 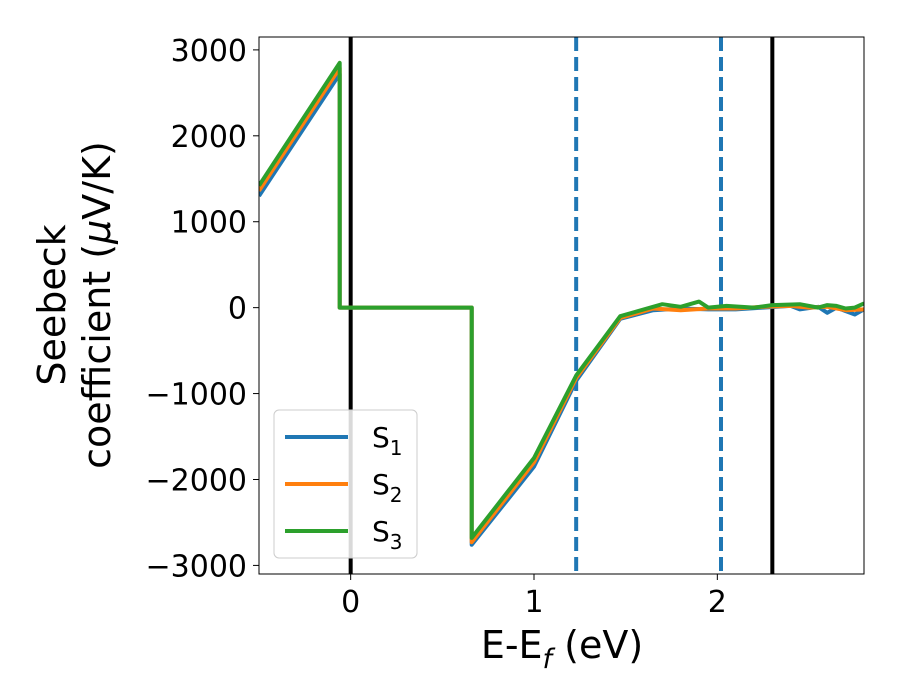 I want to click on y-tick-label: −1000, so click(x=196, y=395).